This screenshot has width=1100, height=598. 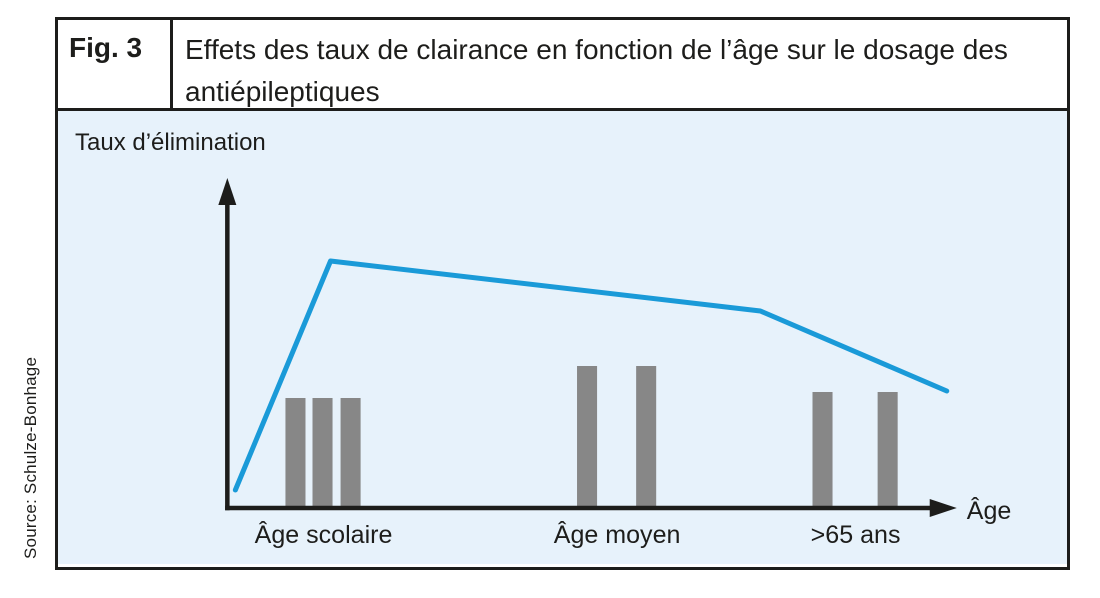 I want to click on x-category-label: Âge scolaire, so click(x=324, y=534).